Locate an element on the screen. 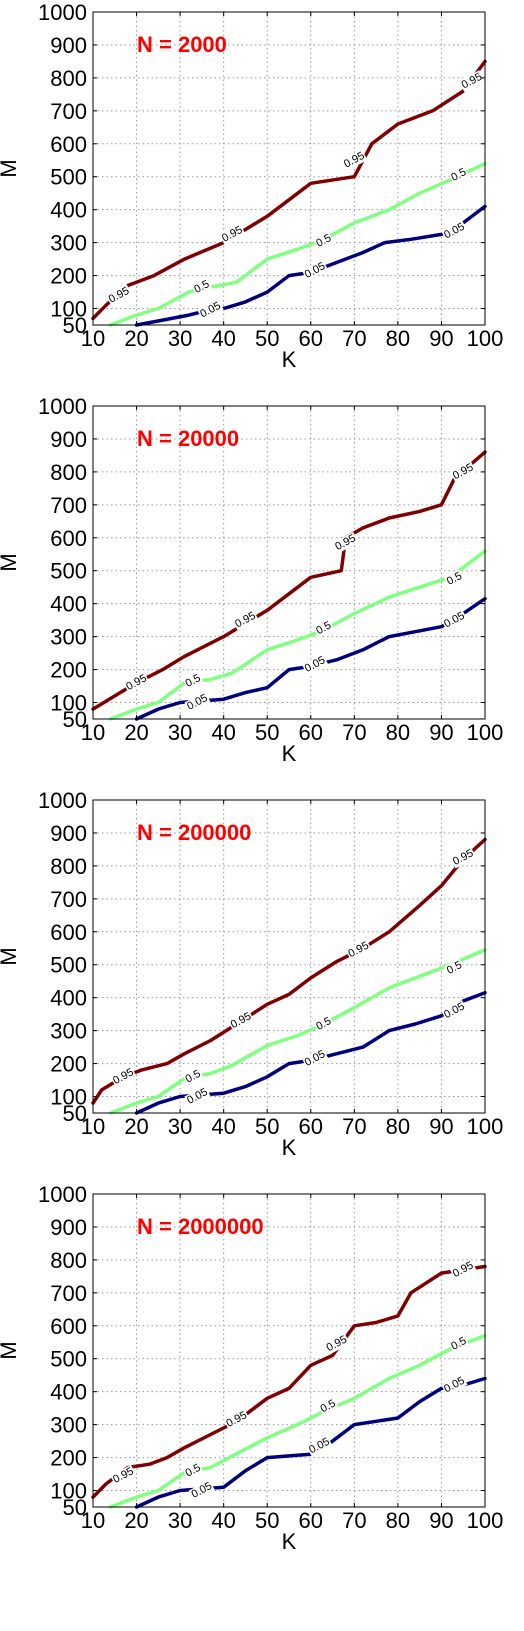  y-tick-label: 600 is located at coordinates (68, 538).